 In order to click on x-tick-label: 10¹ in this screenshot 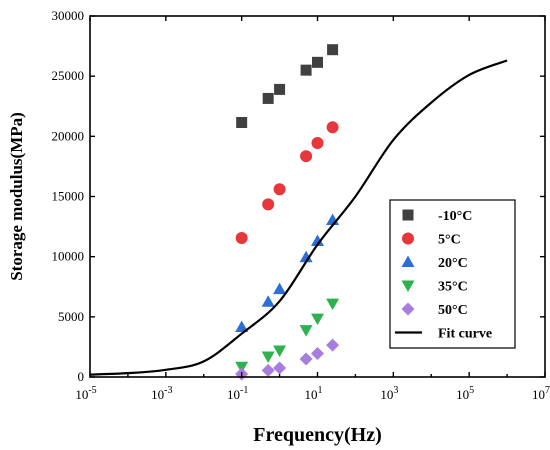, I will do `click(314, 393)`.